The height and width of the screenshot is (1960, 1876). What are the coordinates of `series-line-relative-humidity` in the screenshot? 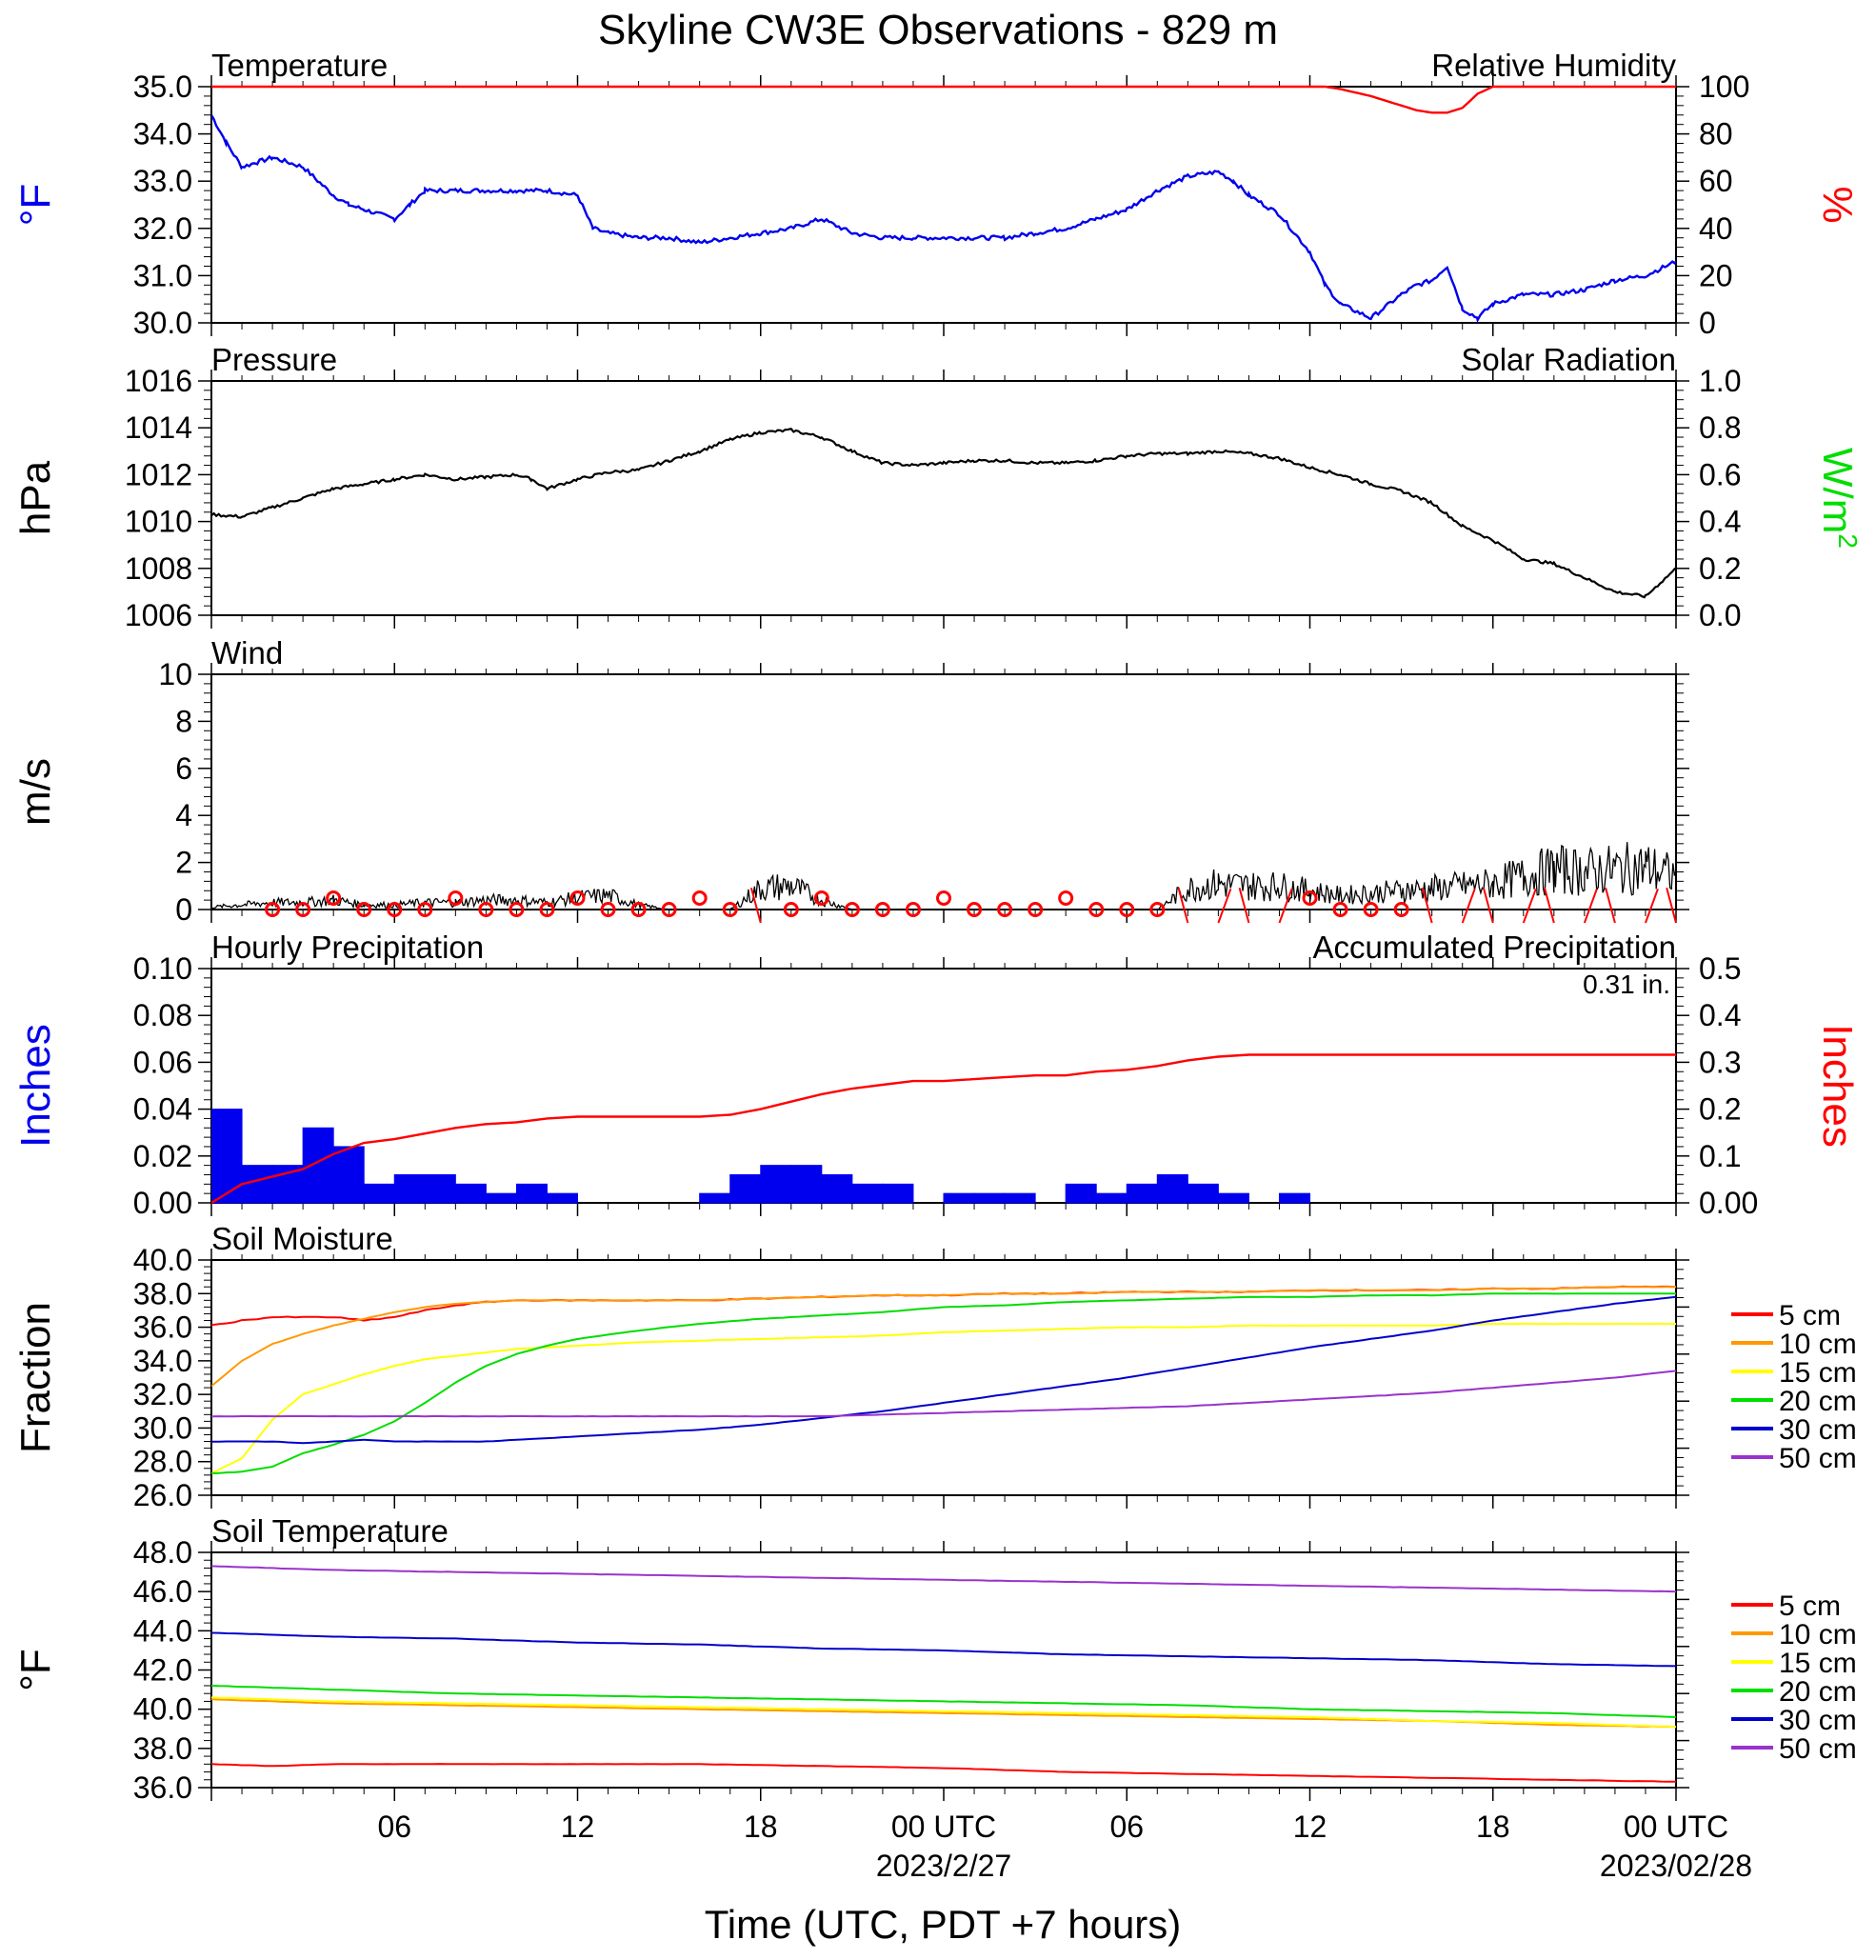 It's located at (943, 99).